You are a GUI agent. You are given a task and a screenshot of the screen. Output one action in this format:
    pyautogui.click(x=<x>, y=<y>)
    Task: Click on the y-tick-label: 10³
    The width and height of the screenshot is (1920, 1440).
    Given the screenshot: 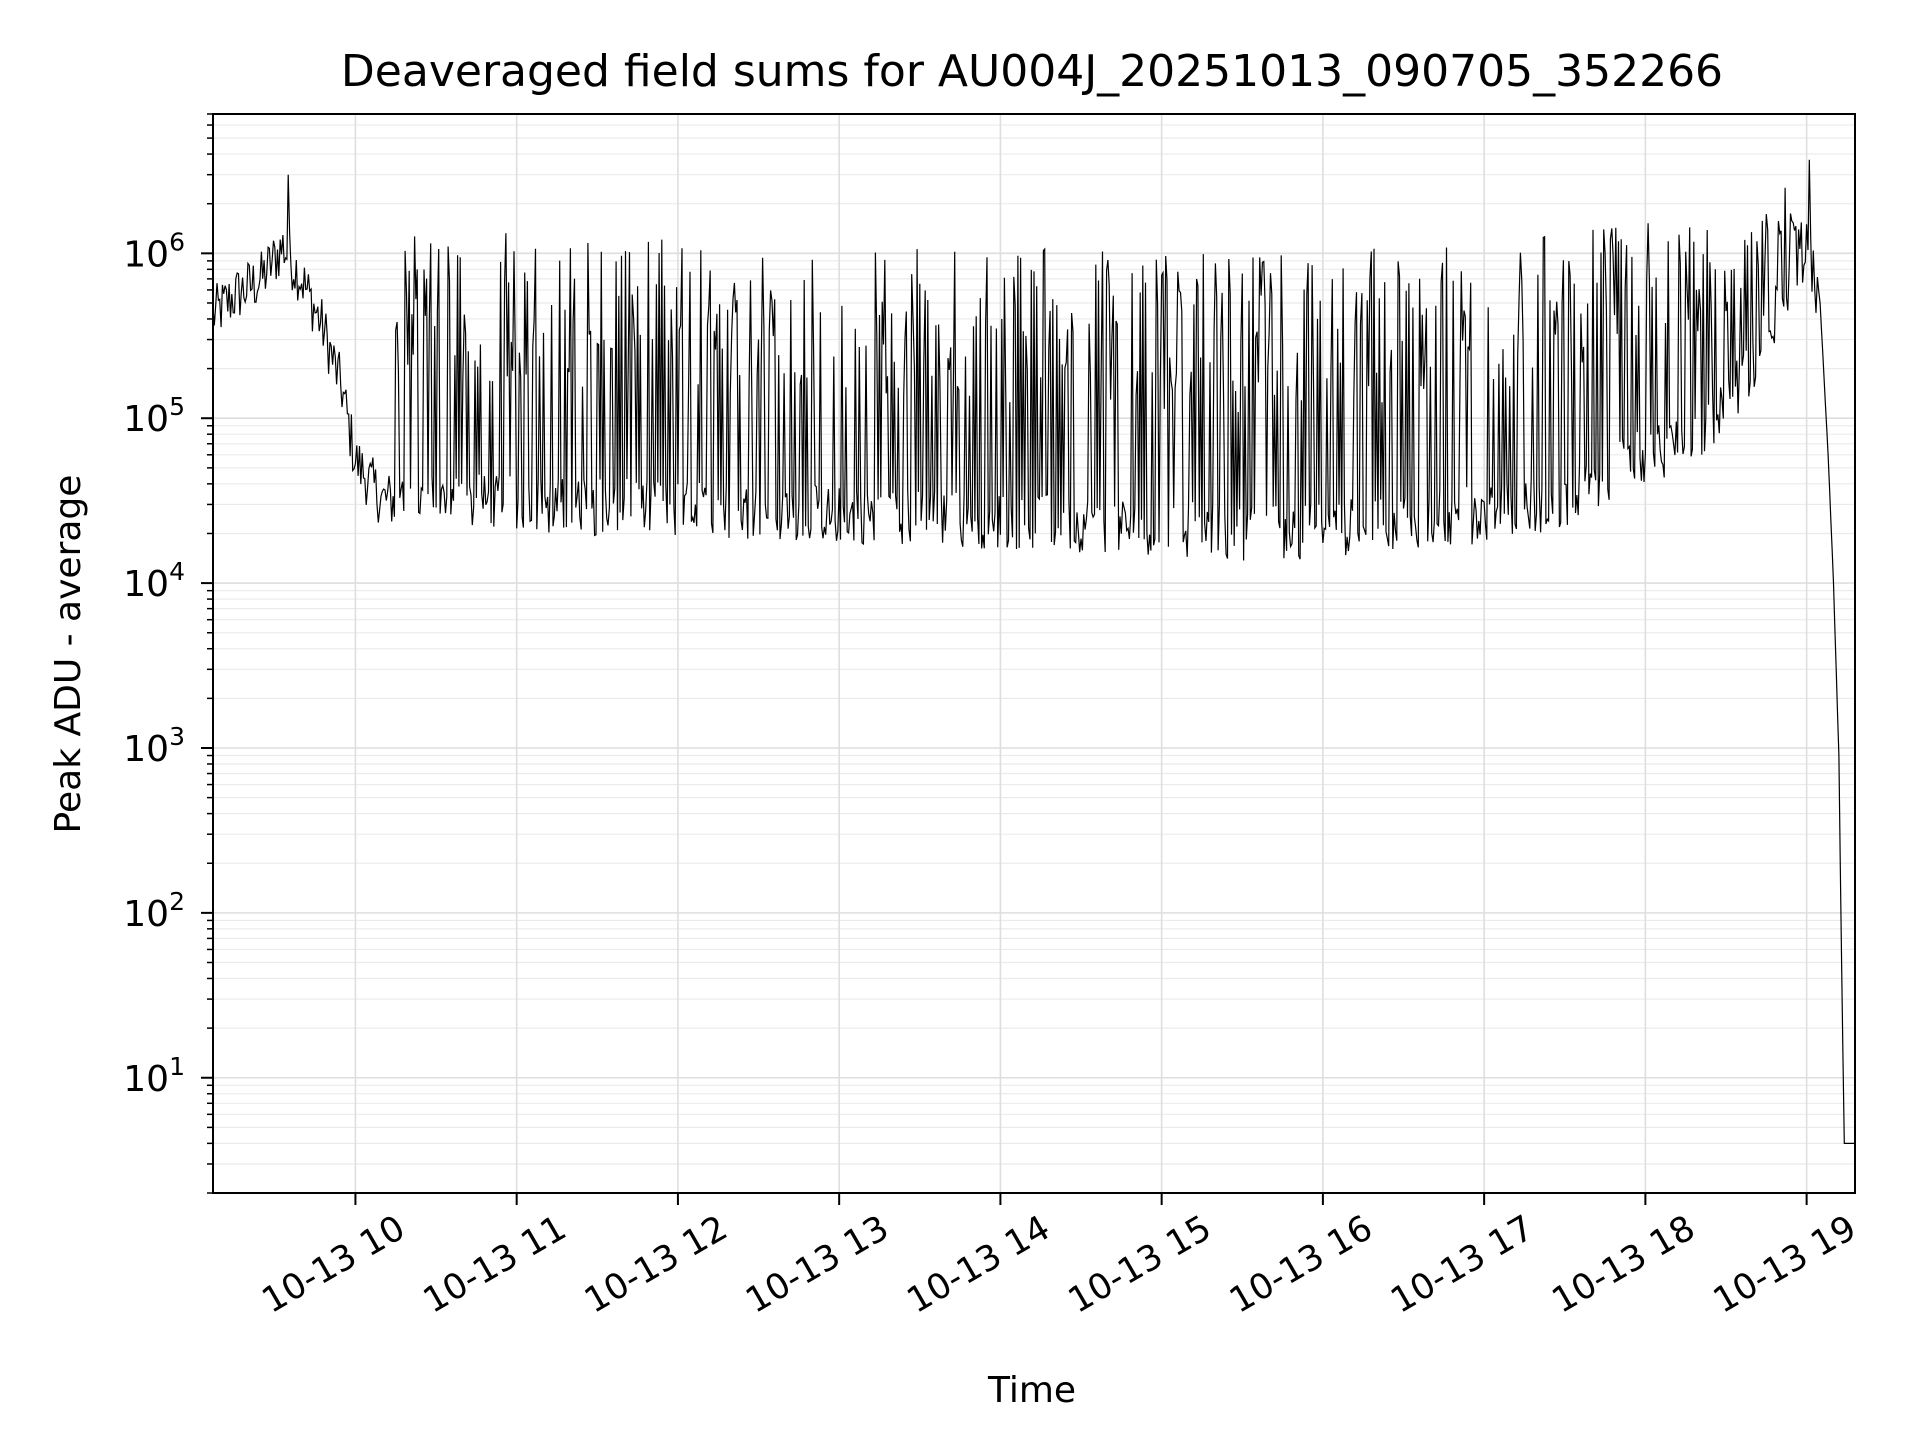 What is the action you would take?
    pyautogui.click(x=154, y=746)
    